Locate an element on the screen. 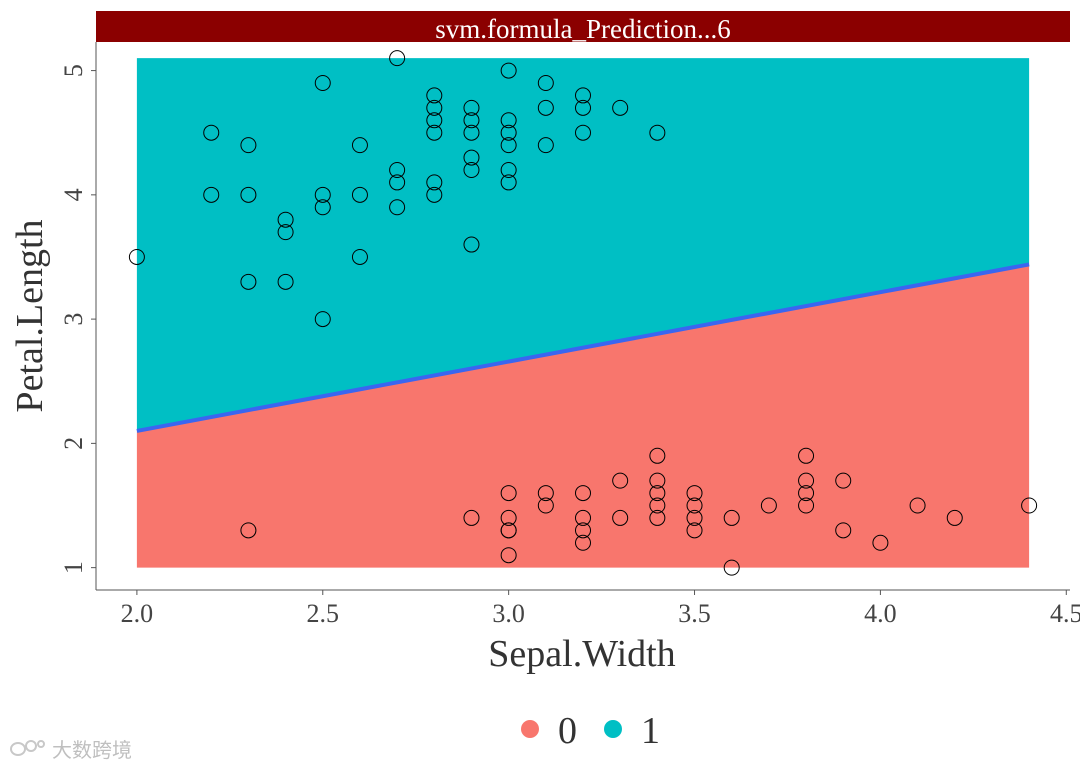  facet-strip: svm.formula_Prediction...6 is located at coordinates (583, 27).